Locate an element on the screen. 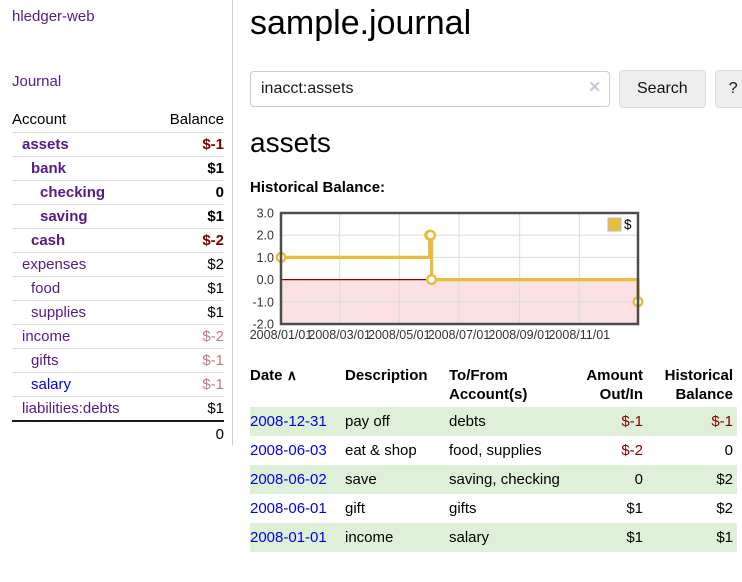  balance-column-header: Balance is located at coordinates (196, 119).